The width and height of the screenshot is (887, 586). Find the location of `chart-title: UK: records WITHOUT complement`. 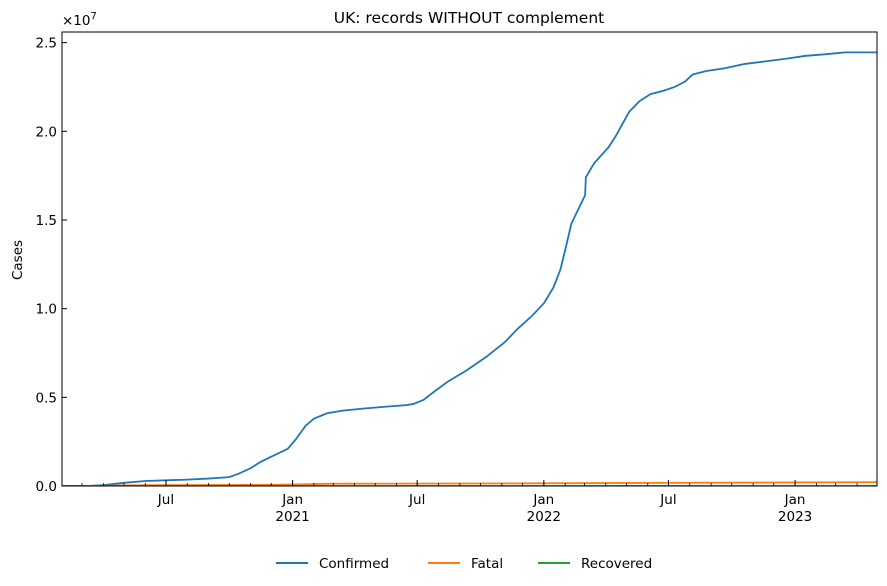

chart-title: UK: records WITHOUT complement is located at coordinates (469, 18).